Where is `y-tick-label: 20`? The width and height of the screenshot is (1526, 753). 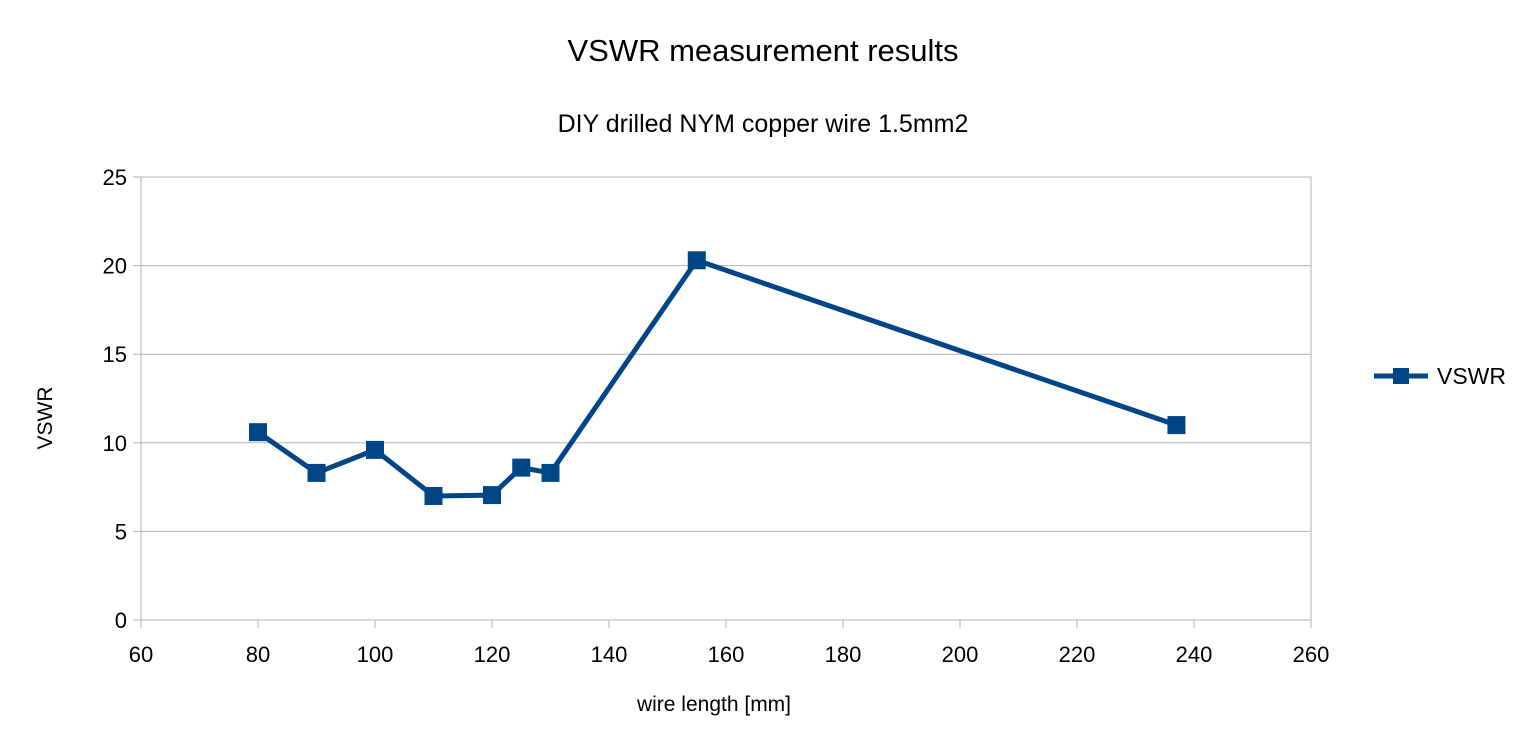 y-tick-label: 20 is located at coordinates (115, 266).